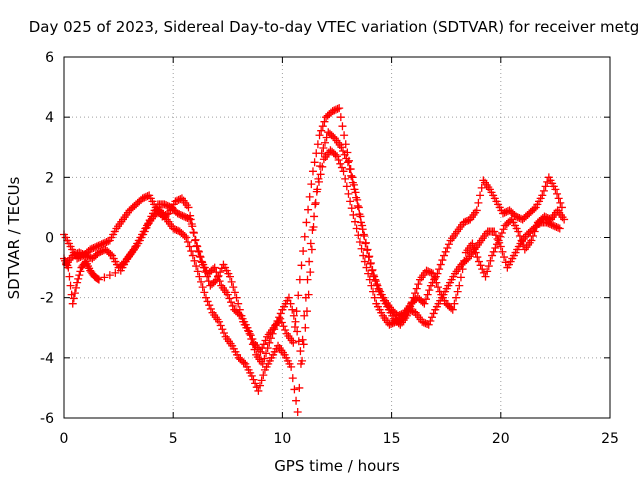 The width and height of the screenshot is (640, 480). Describe the element at coordinates (47, 299) in the screenshot. I see `y-tick-label: -2` at that location.